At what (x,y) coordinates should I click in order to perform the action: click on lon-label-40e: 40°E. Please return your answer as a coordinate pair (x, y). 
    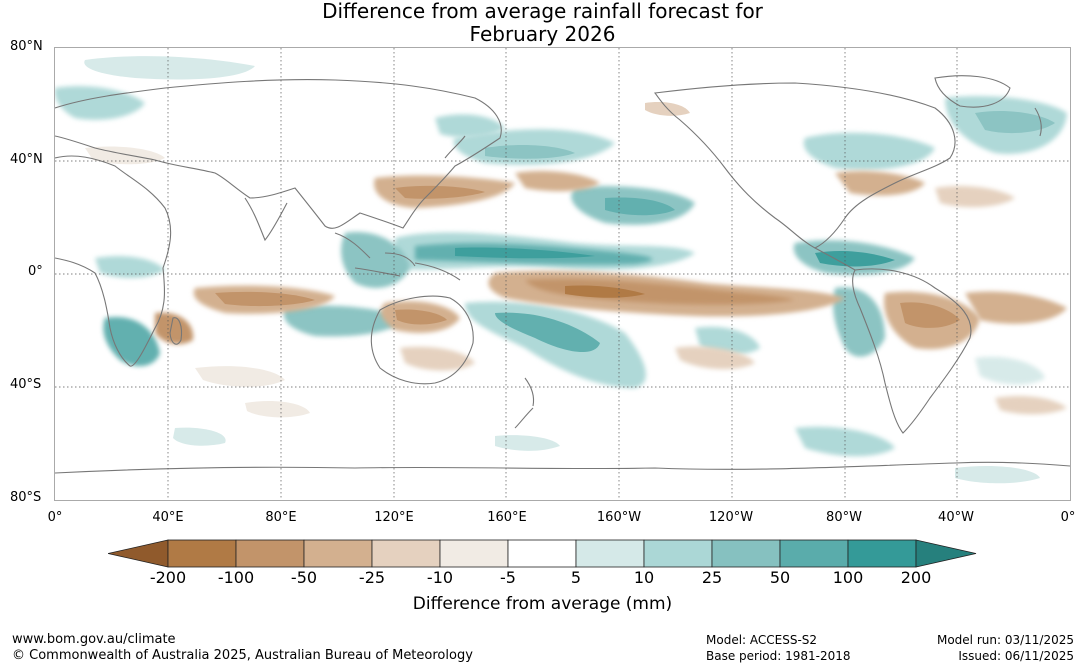
    Looking at the image, I should click on (168, 517).